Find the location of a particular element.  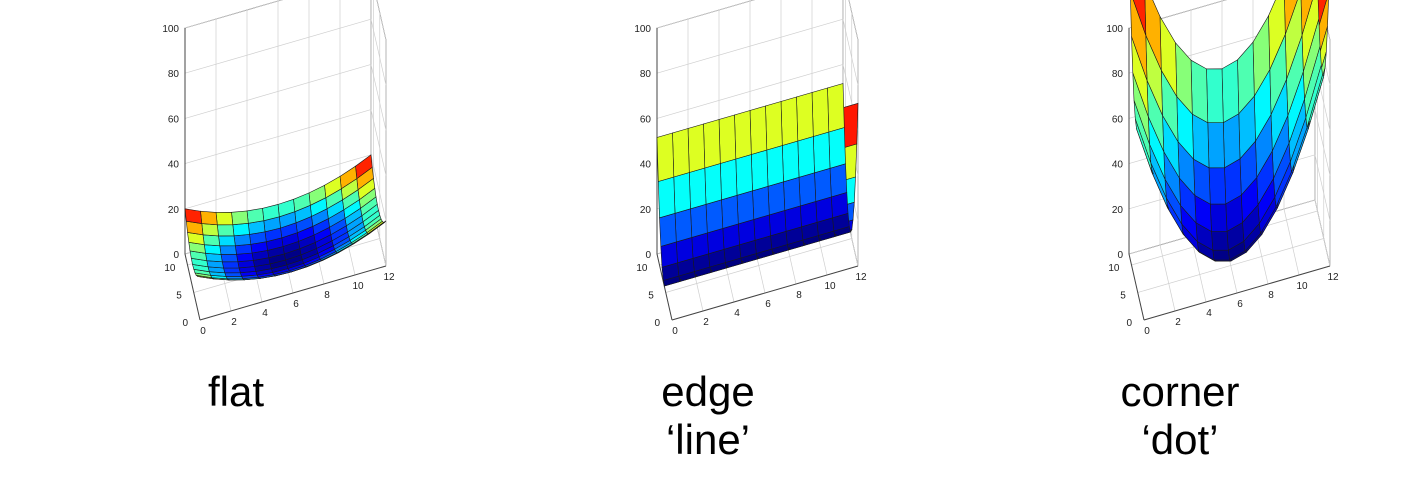

edge-surface-plot: 0 20 40 60 80 100 0 2 4 6 8 10 12 0 5 10 is located at coordinates (750, 168).